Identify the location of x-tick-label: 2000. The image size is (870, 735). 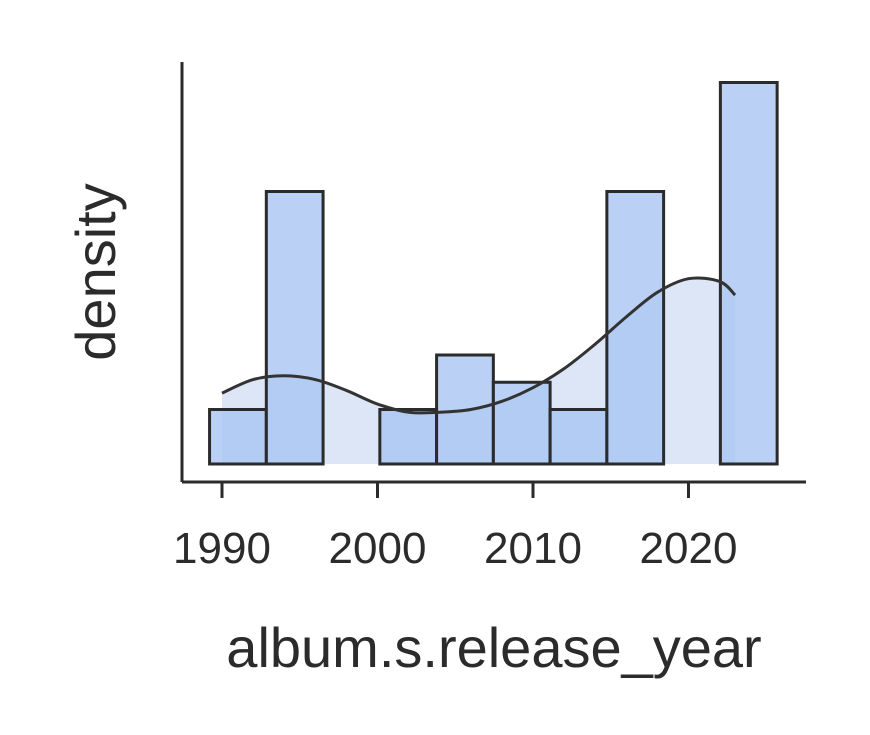
(378, 548).